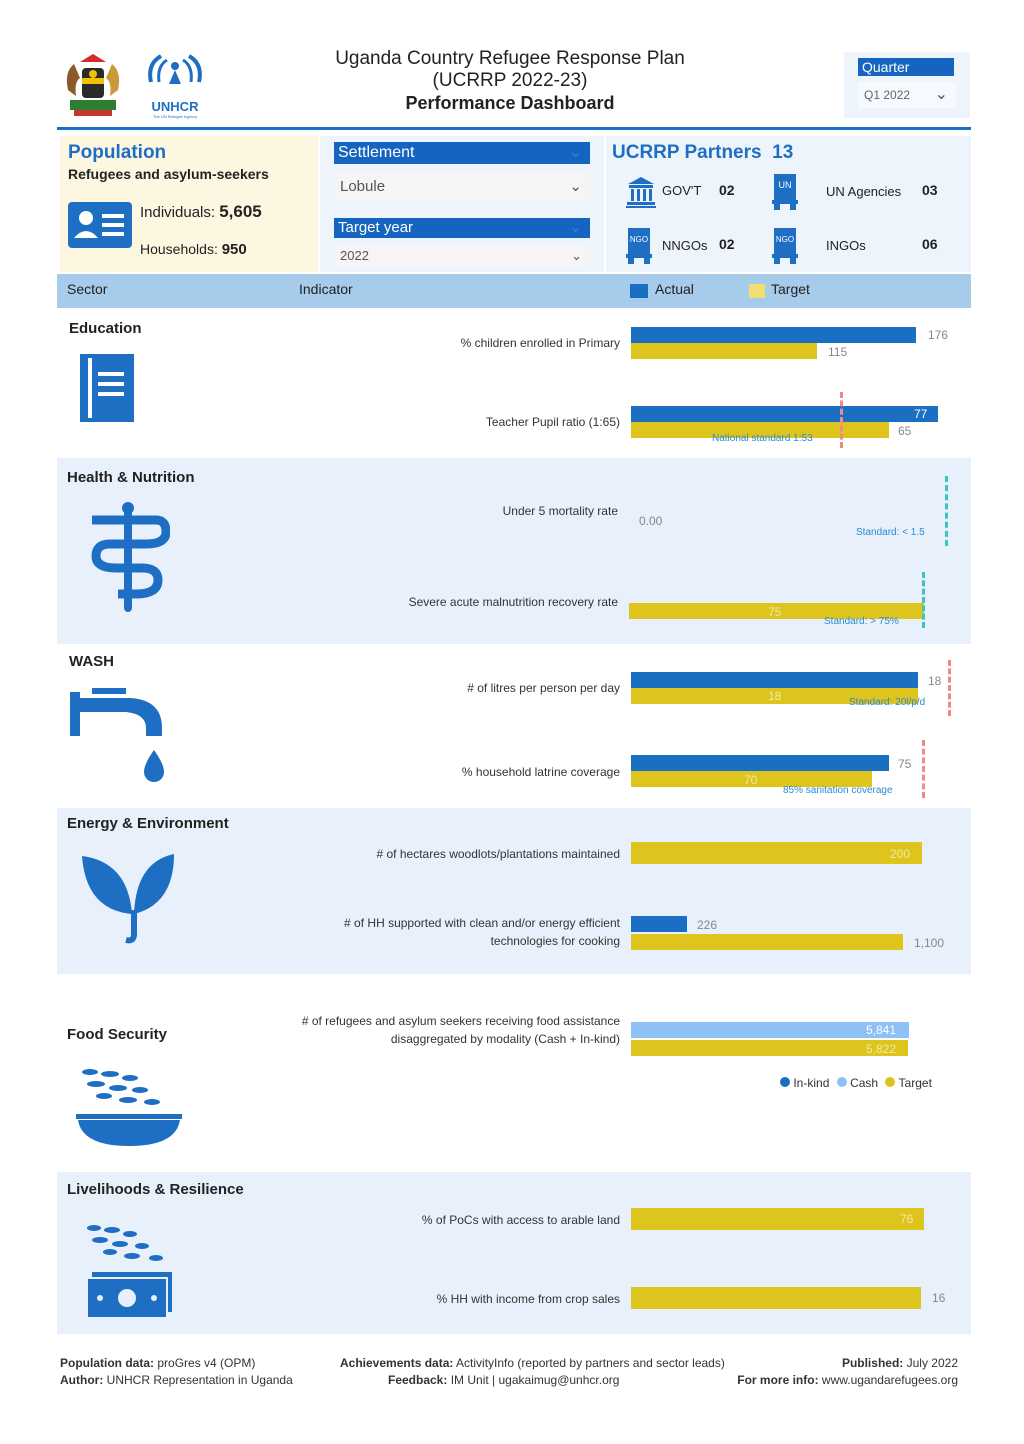  Describe the element at coordinates (938, 335) in the screenshot. I see `actual-value: 176` at that location.